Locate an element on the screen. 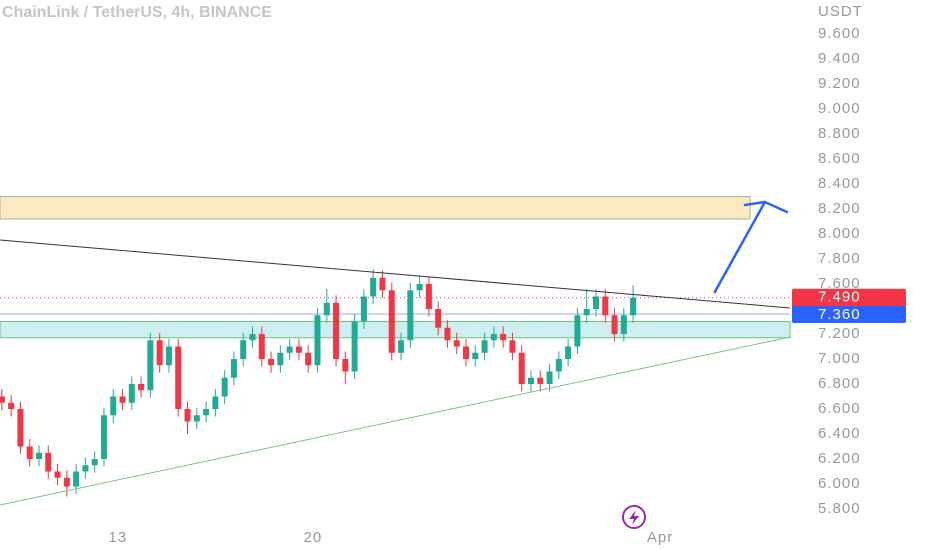  x-tick-label: 20 is located at coordinates (312, 537).